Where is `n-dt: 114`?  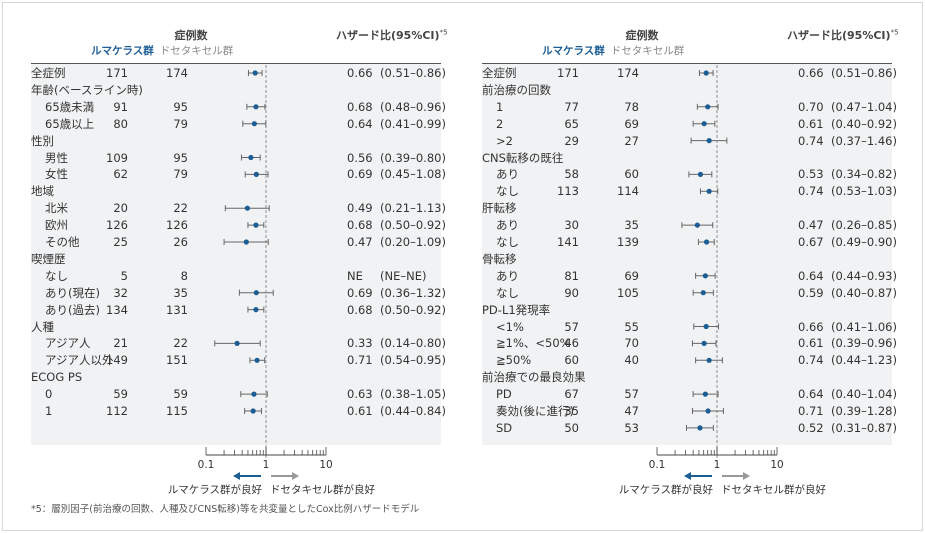 n-dt: 114 is located at coordinates (628, 191).